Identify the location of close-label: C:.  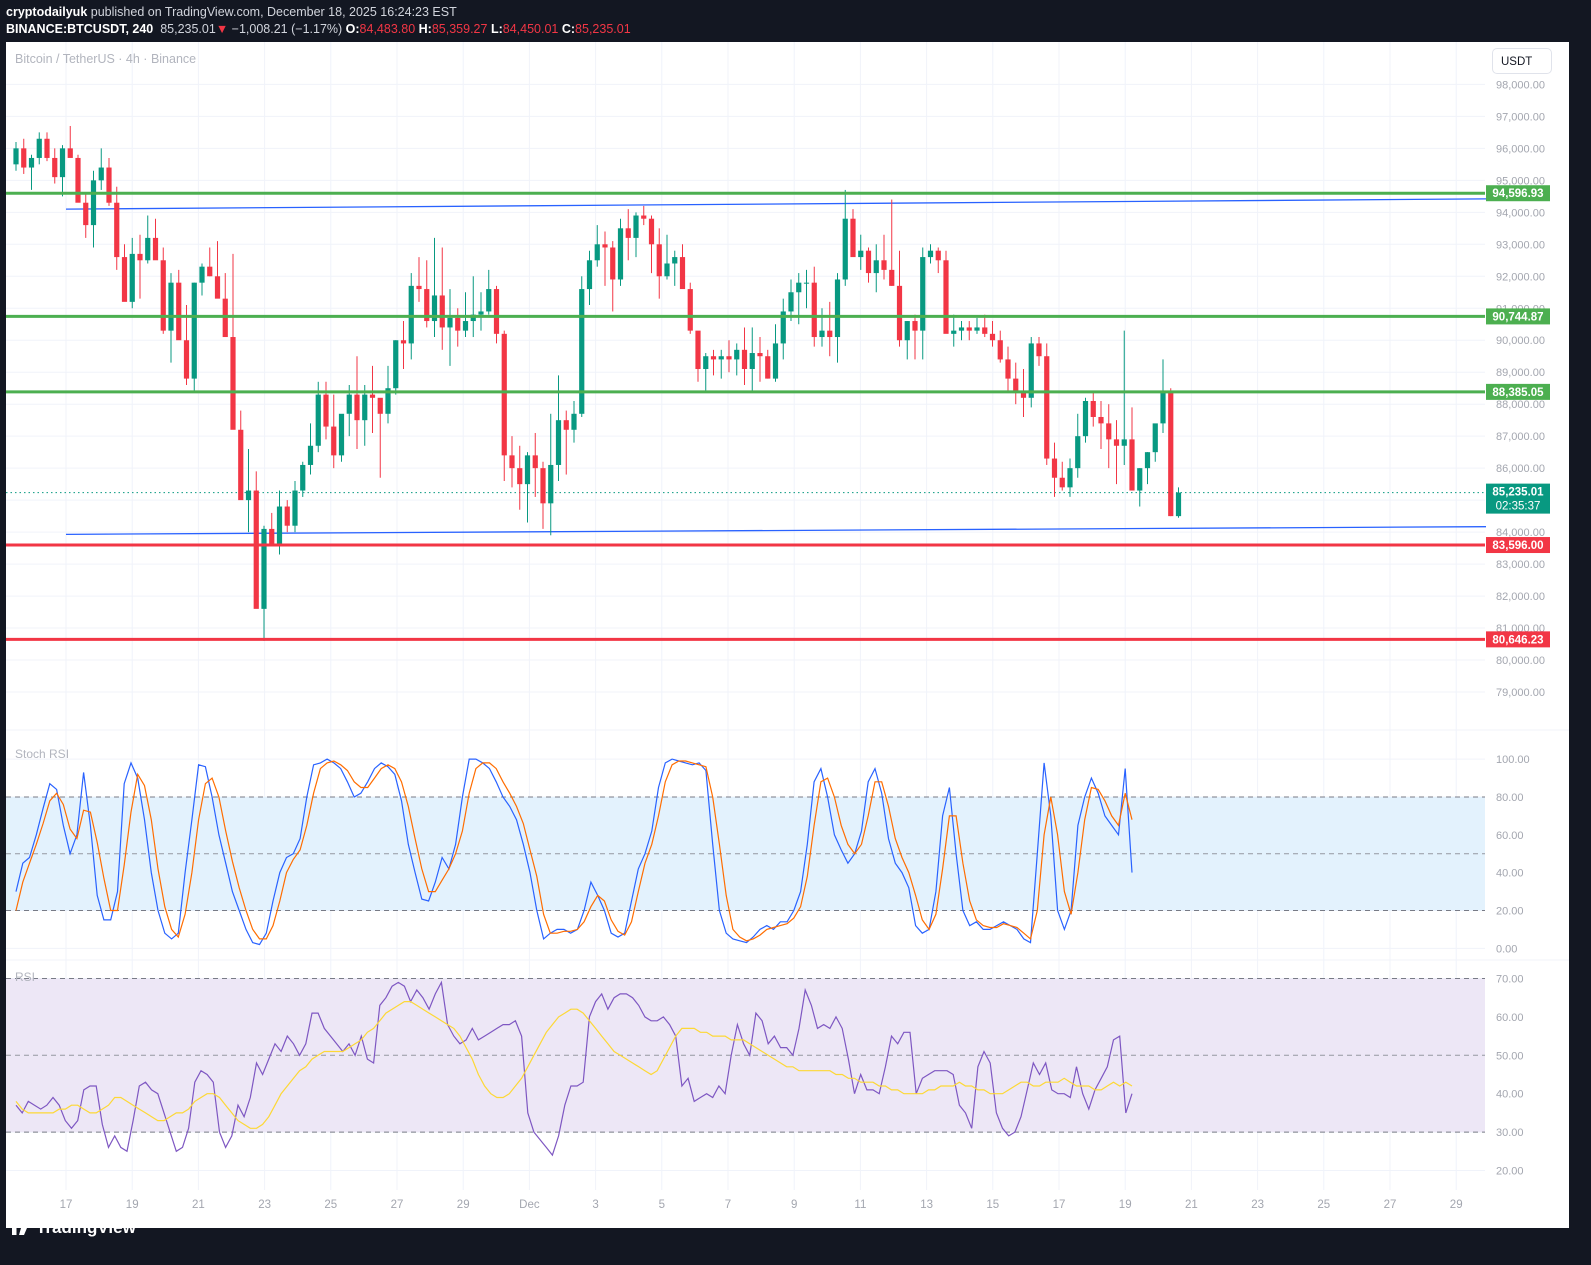
(568, 29).